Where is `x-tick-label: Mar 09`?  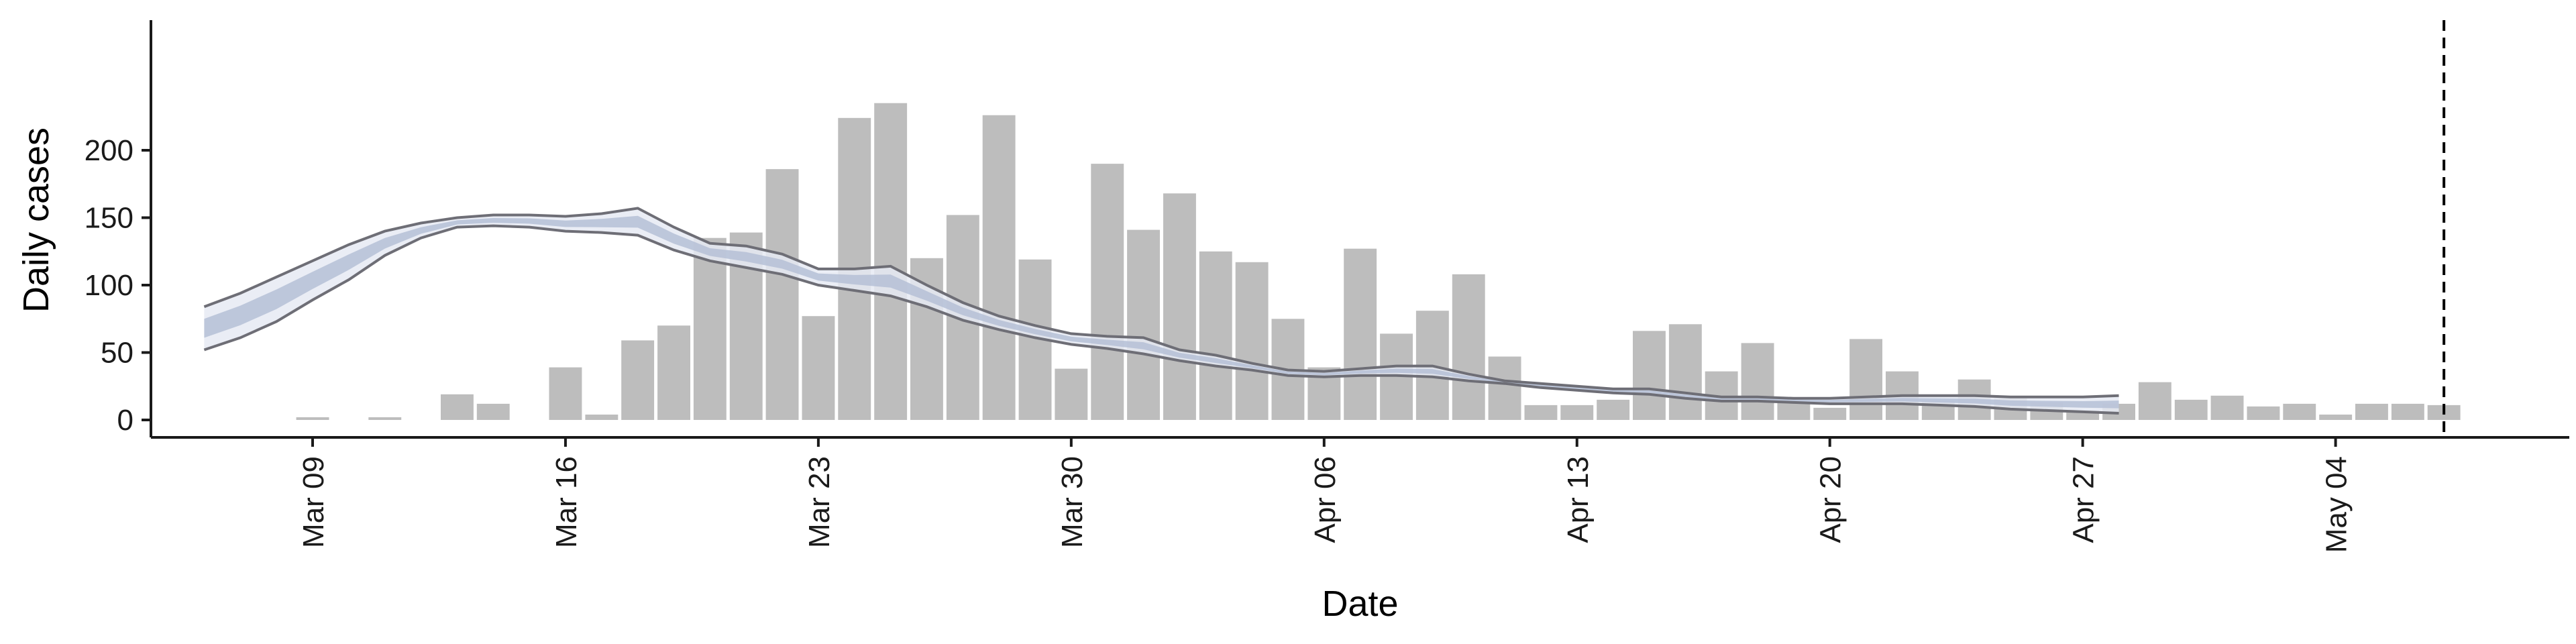 x-tick-label: Mar 09 is located at coordinates (313, 502).